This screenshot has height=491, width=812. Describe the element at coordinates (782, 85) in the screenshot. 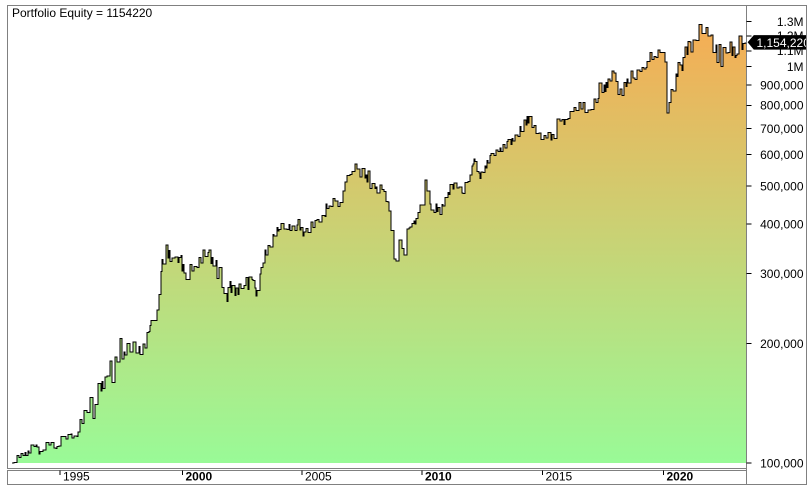

I see `svg-text: 900,000` at that location.